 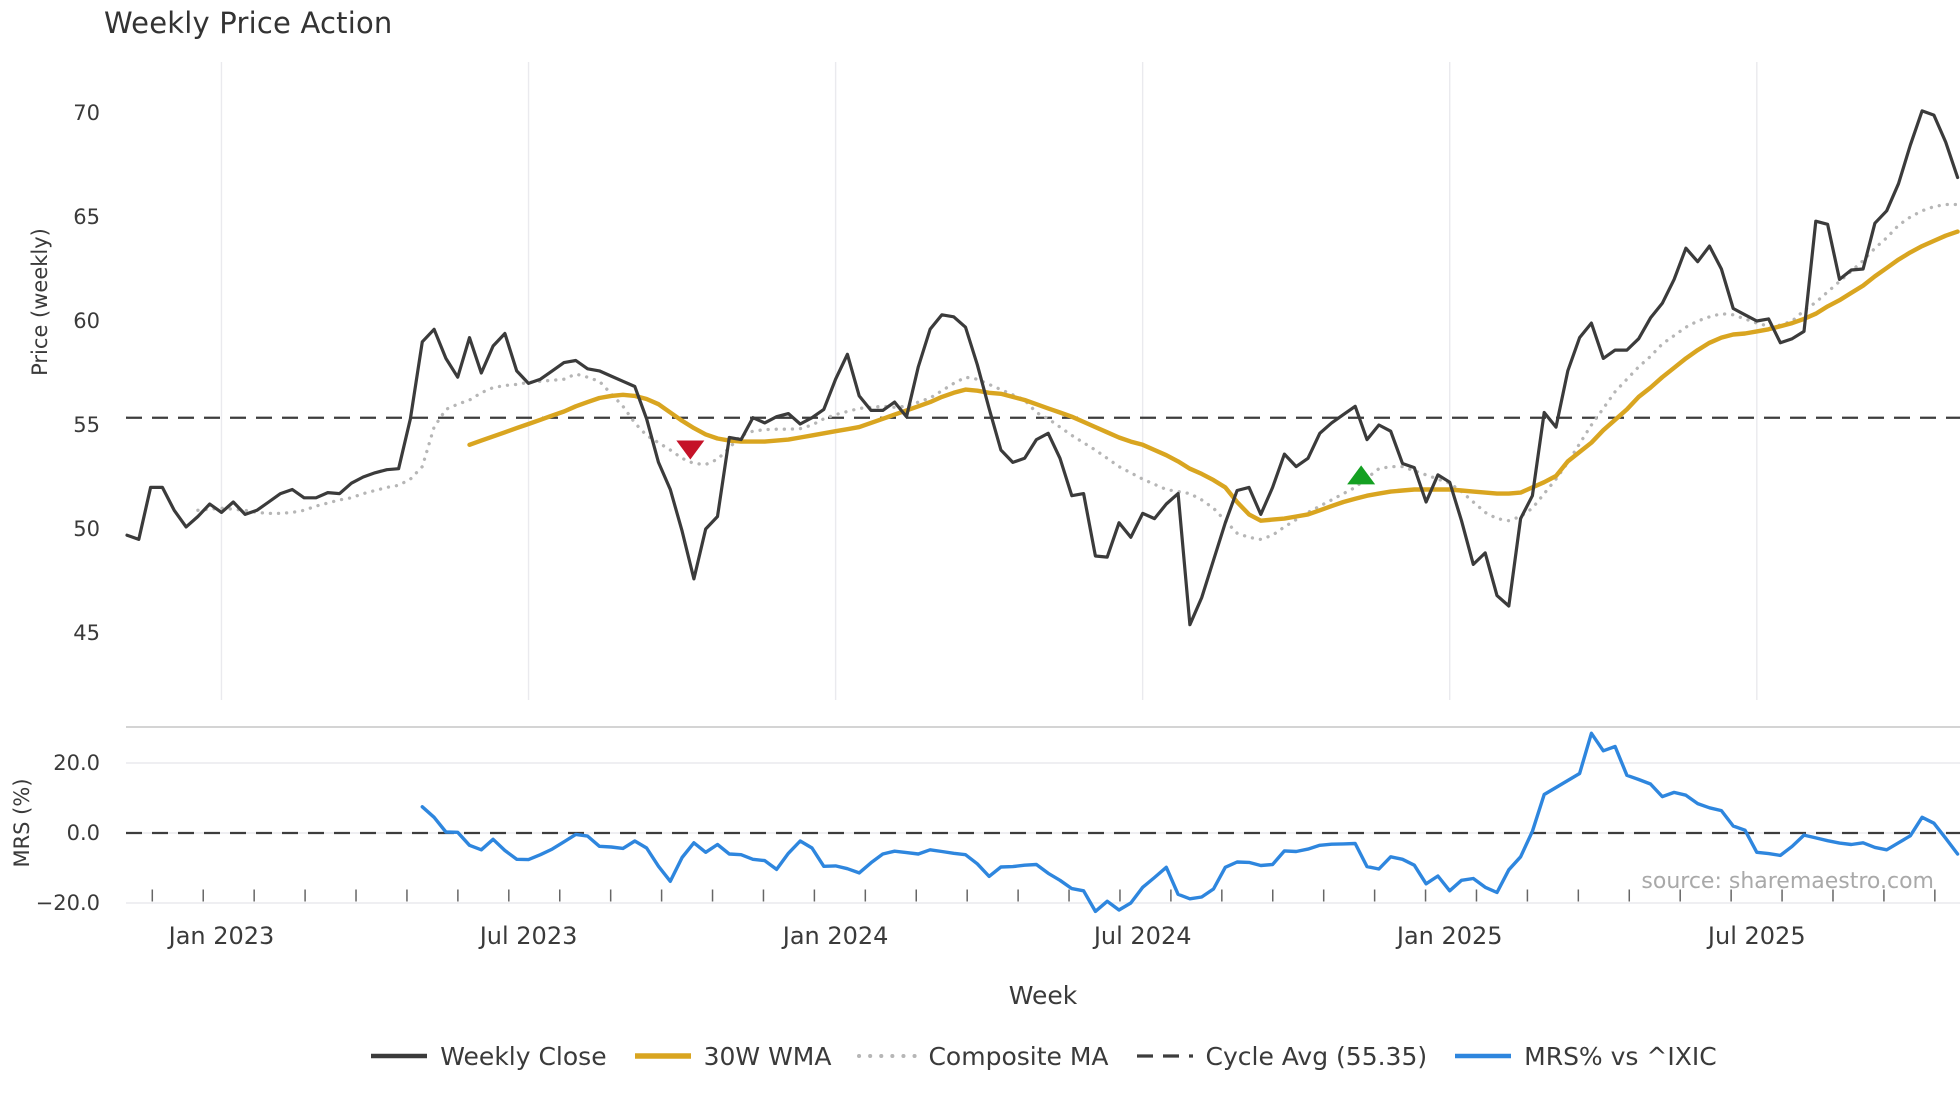 I want to click on legend-label: Weekly Close, so click(x=523, y=1056).